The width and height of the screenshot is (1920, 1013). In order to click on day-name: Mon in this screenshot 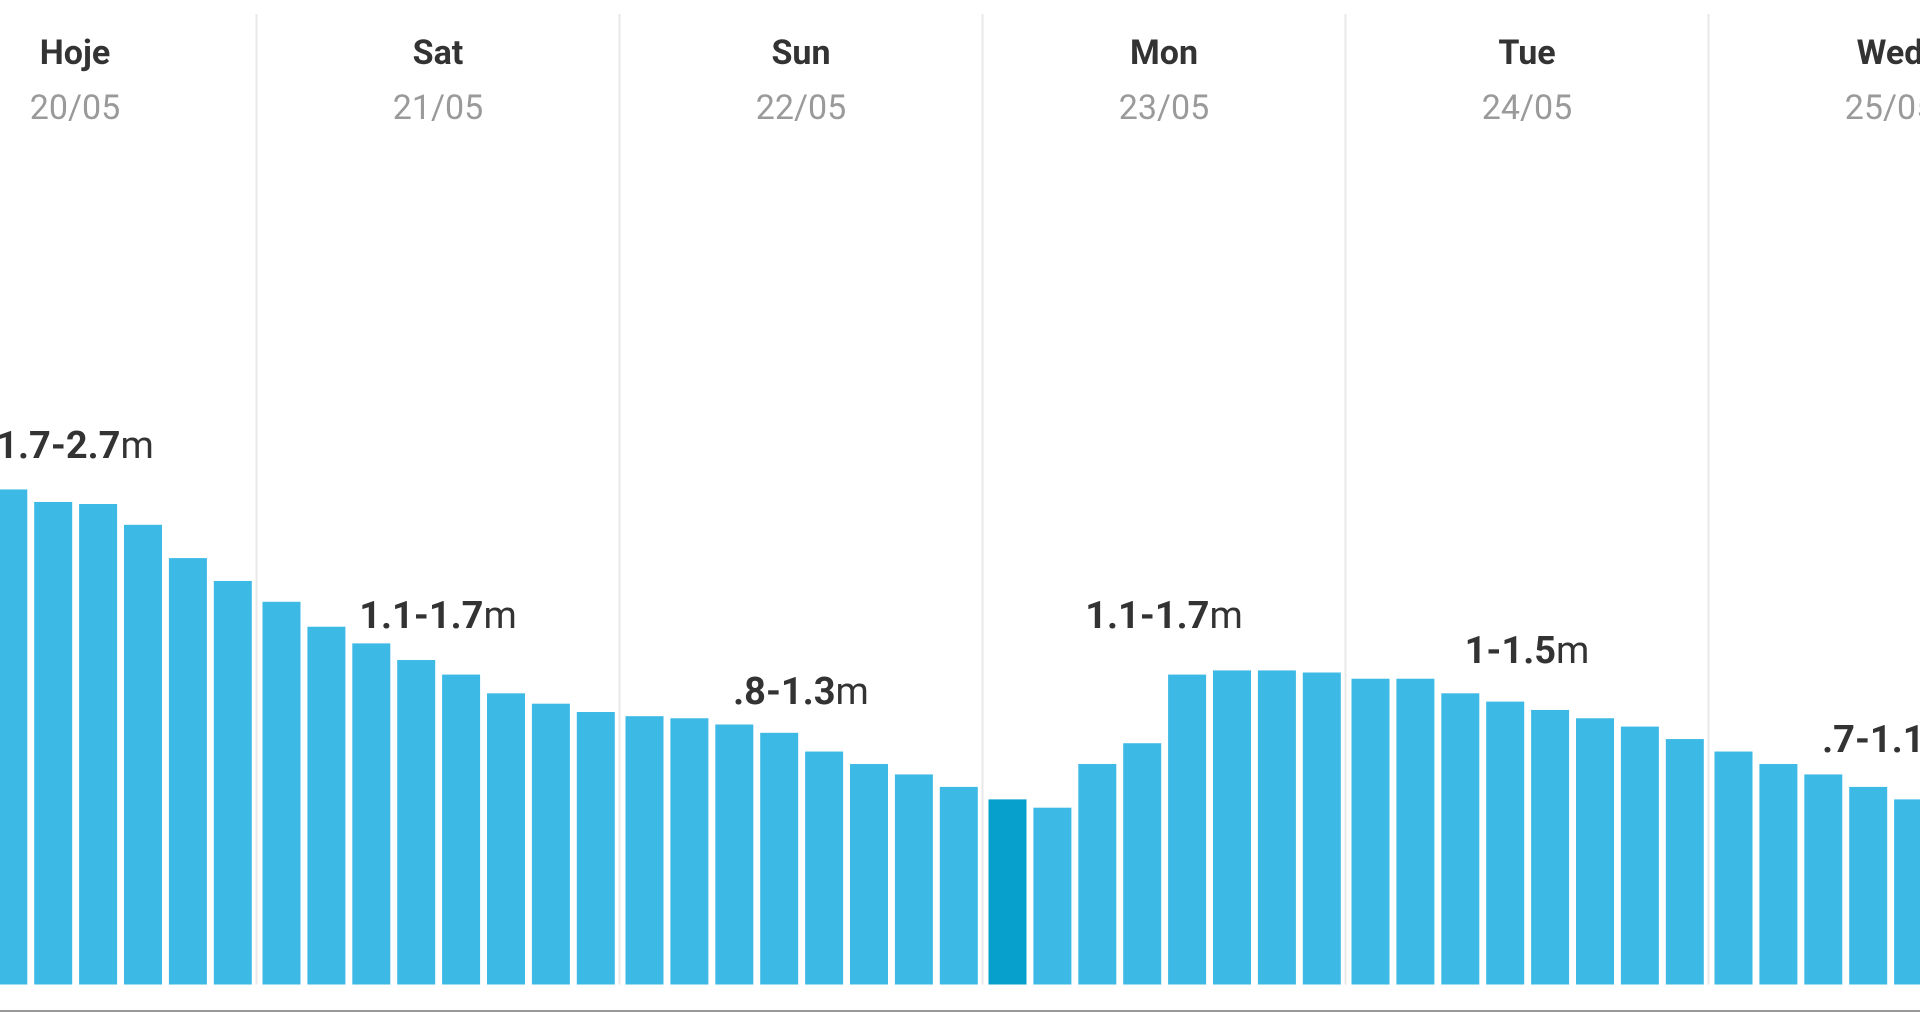, I will do `click(1164, 53)`.